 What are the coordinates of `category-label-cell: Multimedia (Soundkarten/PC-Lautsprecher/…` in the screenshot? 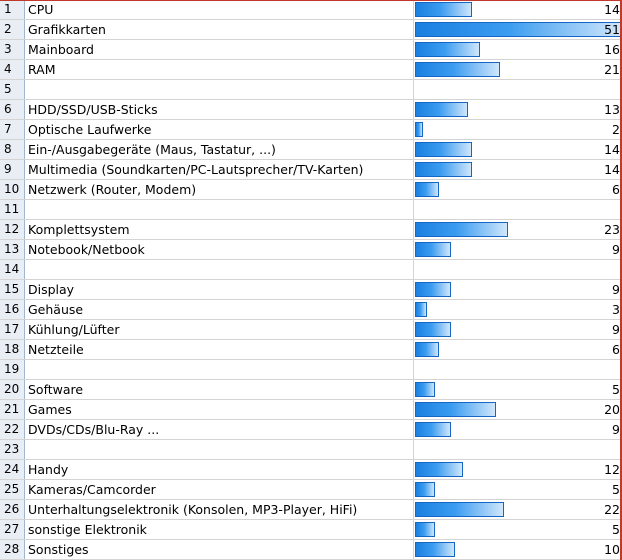 It's located at (196, 169).